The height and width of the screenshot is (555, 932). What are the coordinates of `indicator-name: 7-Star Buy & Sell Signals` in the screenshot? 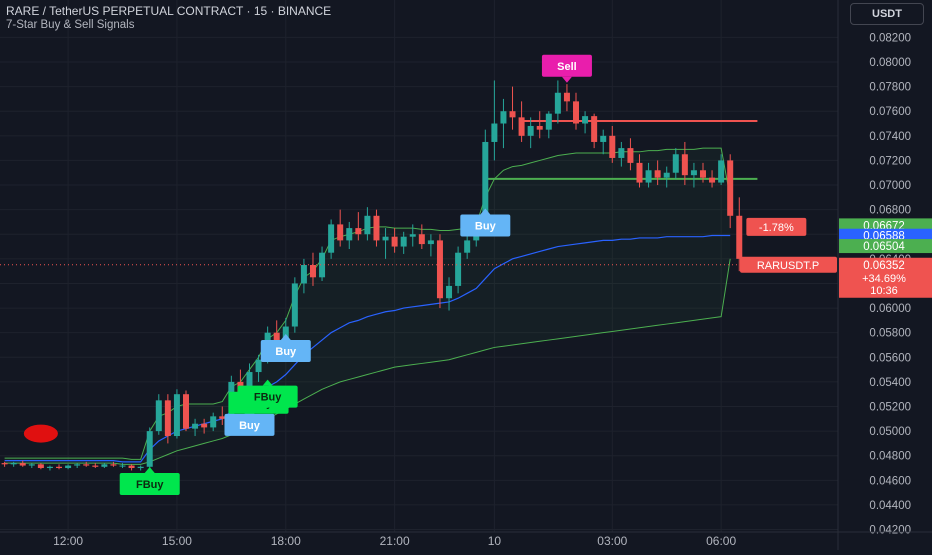 It's located at (70, 25).